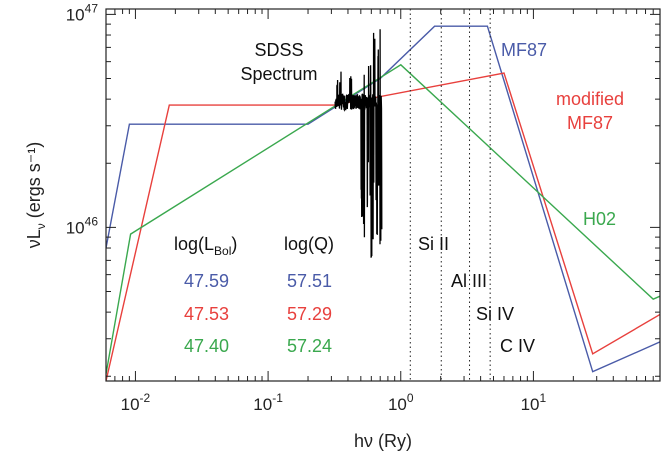 The image size is (661, 458). Describe the element at coordinates (82, 12) in the screenshot. I see `y-tick-label-2: 1047` at that location.